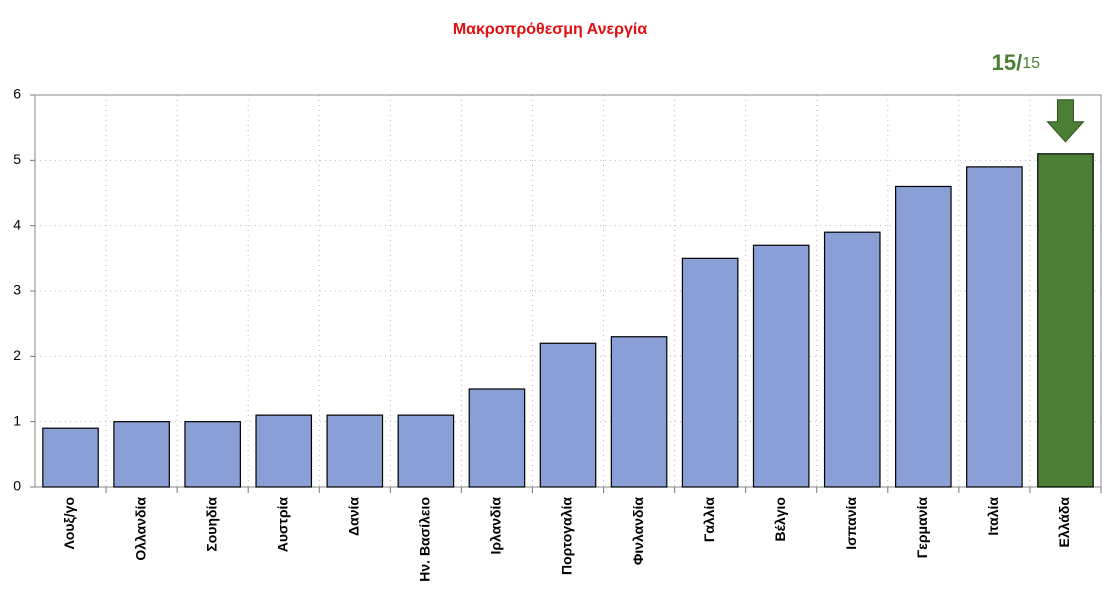 The height and width of the screenshot is (614, 1102). I want to click on highlight-arrow, so click(1065, 121).